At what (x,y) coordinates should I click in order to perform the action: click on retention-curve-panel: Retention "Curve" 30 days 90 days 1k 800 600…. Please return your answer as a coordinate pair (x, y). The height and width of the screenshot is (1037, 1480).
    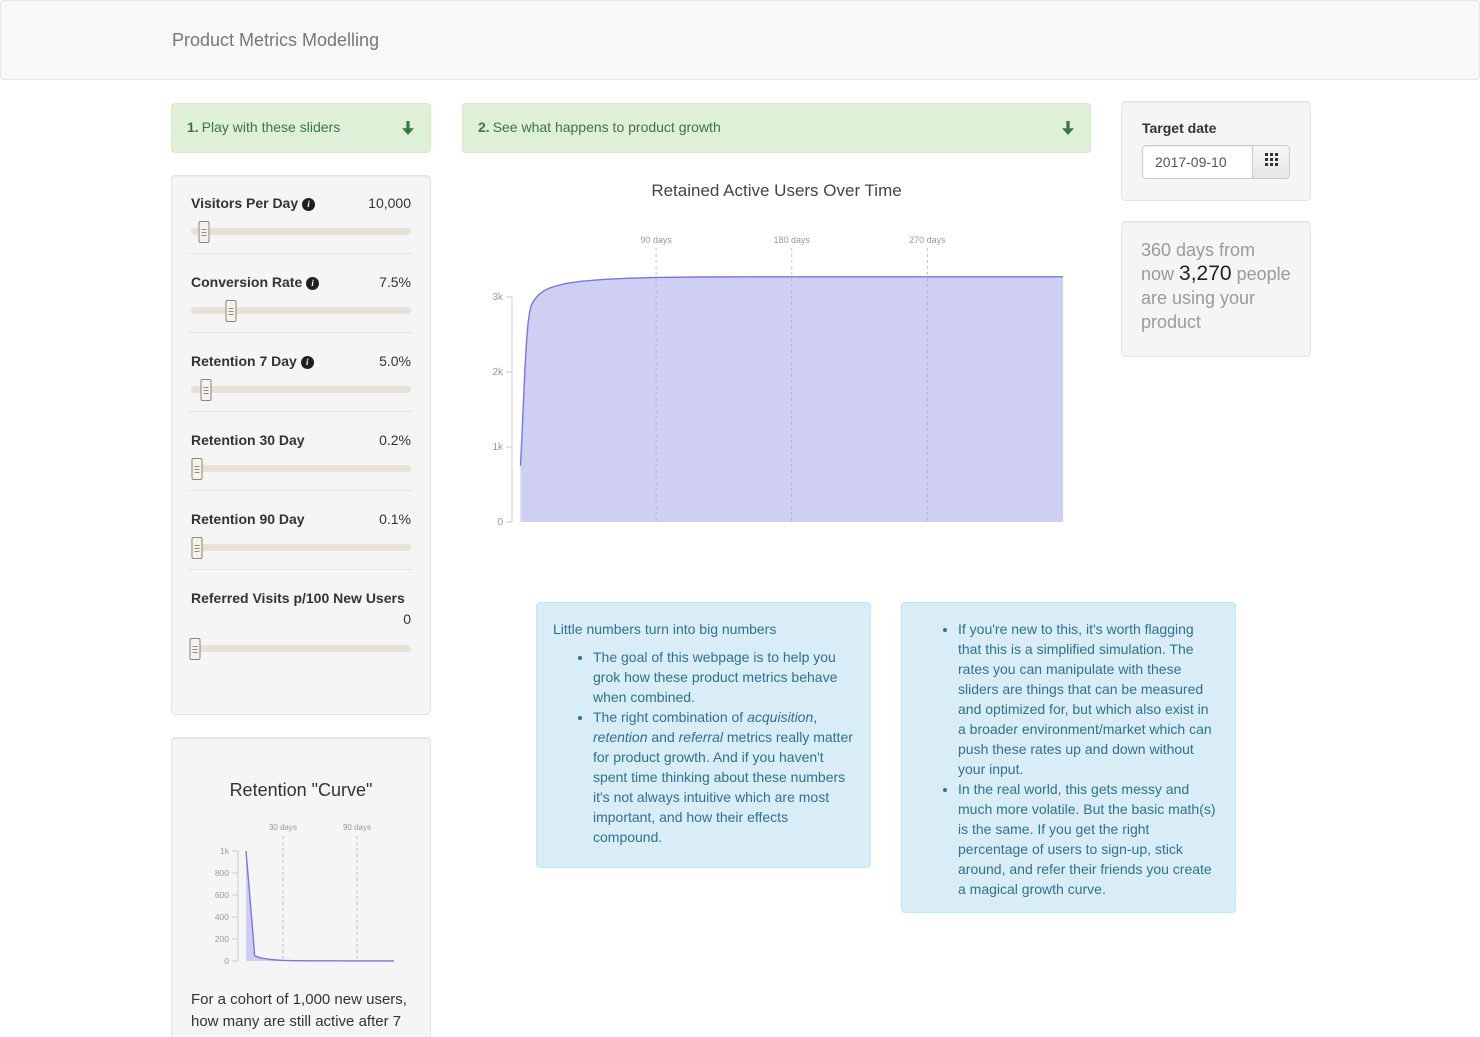
    Looking at the image, I should click on (301, 887).